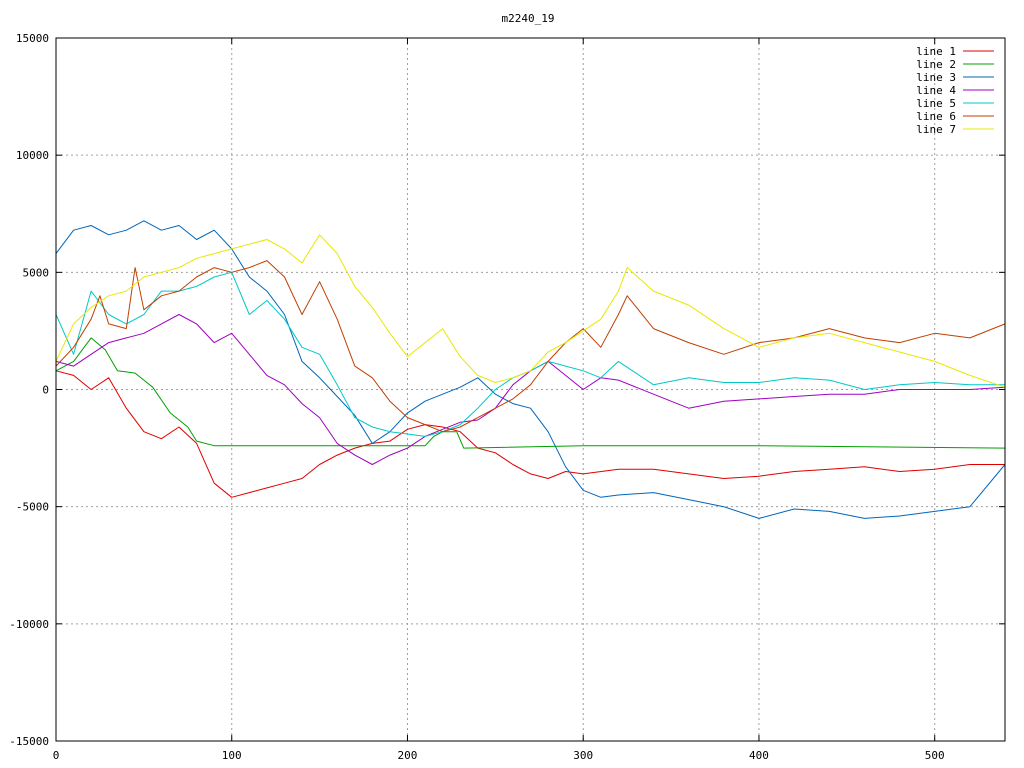 The height and width of the screenshot is (768, 1024). I want to click on legend-label: line 4, so click(936, 90).